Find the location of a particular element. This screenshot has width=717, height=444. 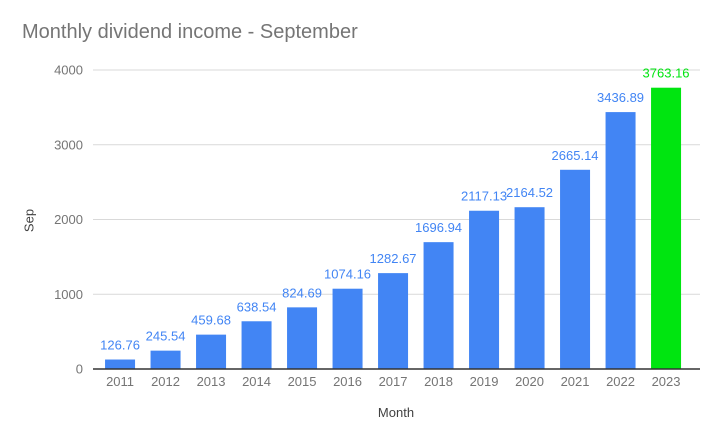

bar-value-label: 1696.94 is located at coordinates (438, 227).